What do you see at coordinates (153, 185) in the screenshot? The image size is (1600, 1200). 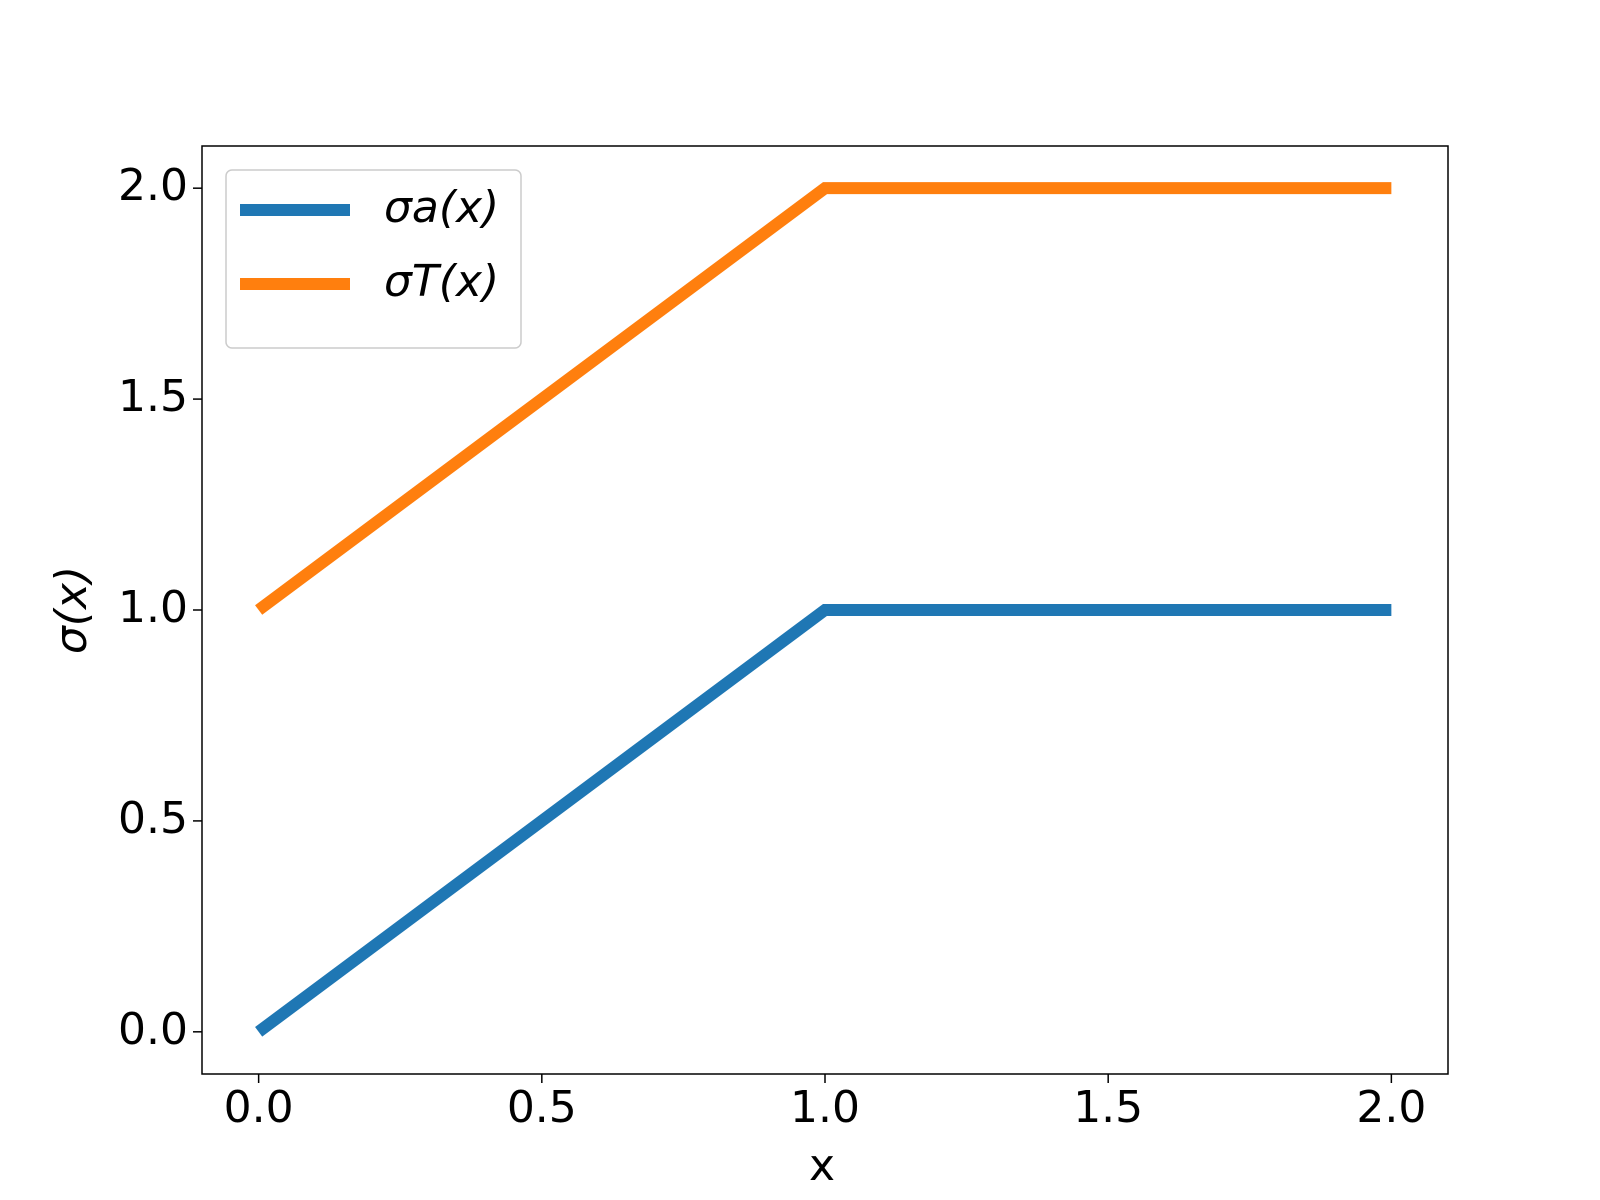 I see `y-tick-label: 2.0` at bounding box center [153, 185].